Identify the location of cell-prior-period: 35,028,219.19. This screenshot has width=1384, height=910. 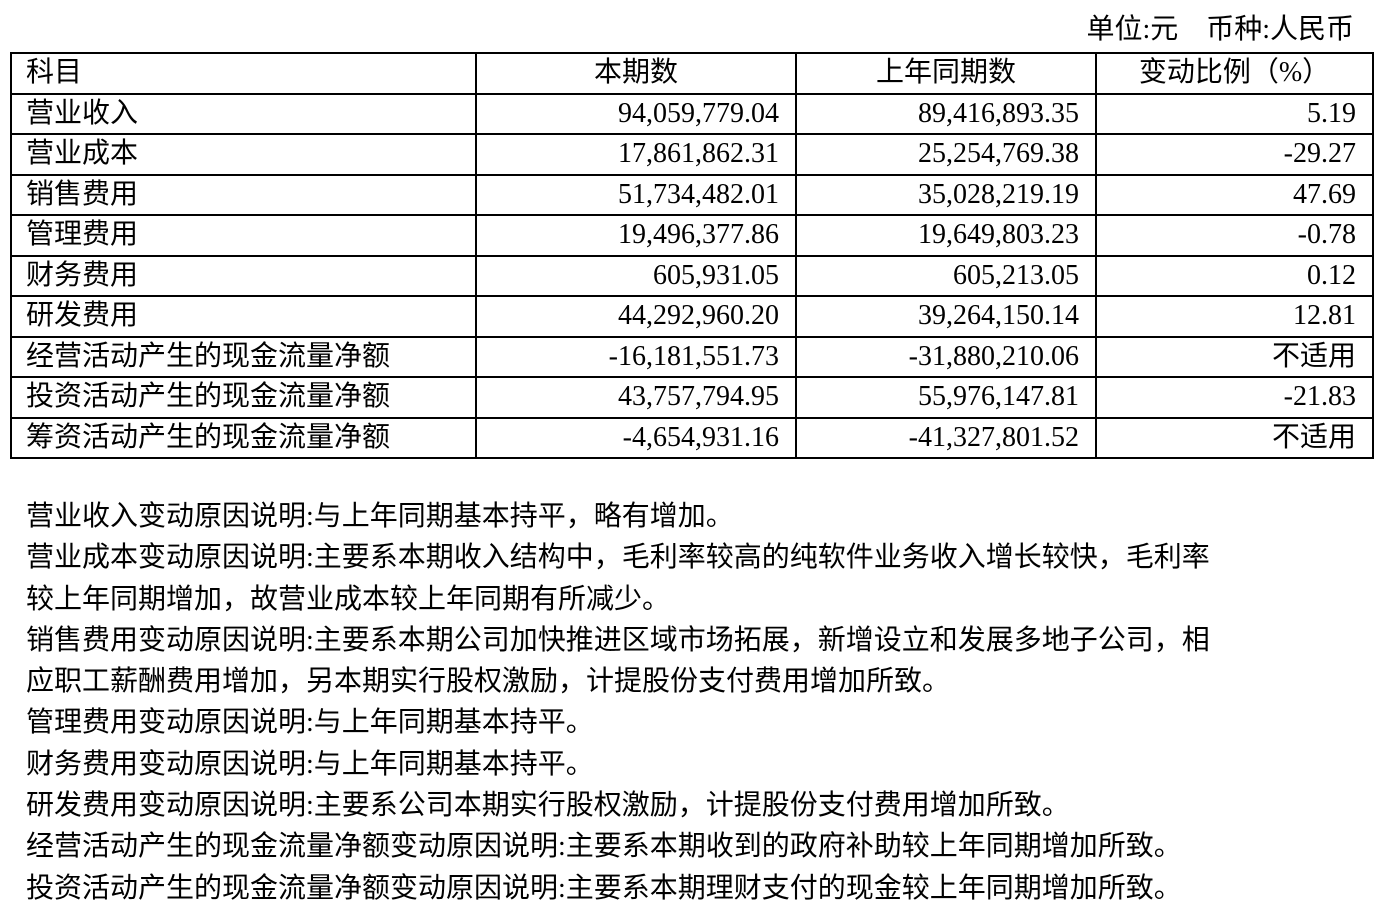
(946, 194).